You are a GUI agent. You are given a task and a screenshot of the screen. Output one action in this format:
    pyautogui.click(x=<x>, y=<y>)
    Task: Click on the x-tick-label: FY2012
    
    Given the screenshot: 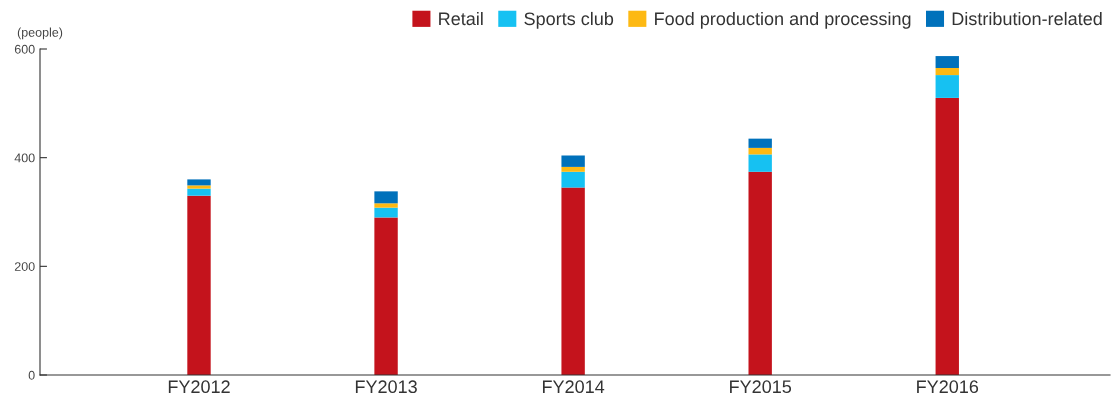 What is the action you would take?
    pyautogui.click(x=199, y=387)
    